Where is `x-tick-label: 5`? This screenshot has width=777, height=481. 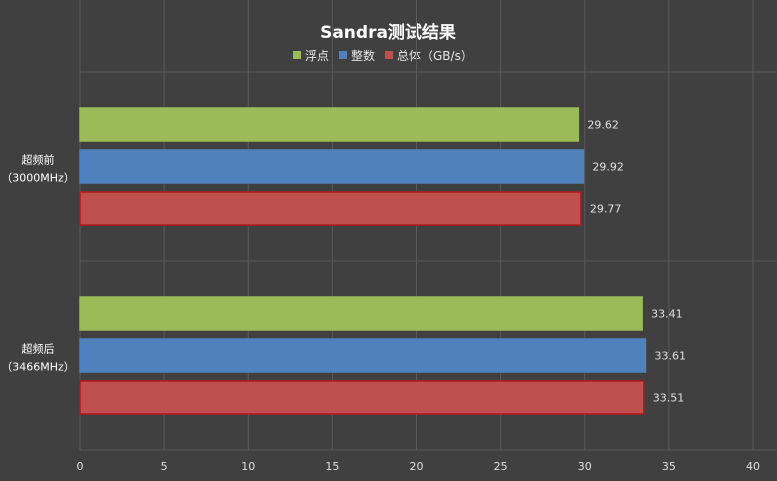 x-tick-label: 5 is located at coordinates (164, 466).